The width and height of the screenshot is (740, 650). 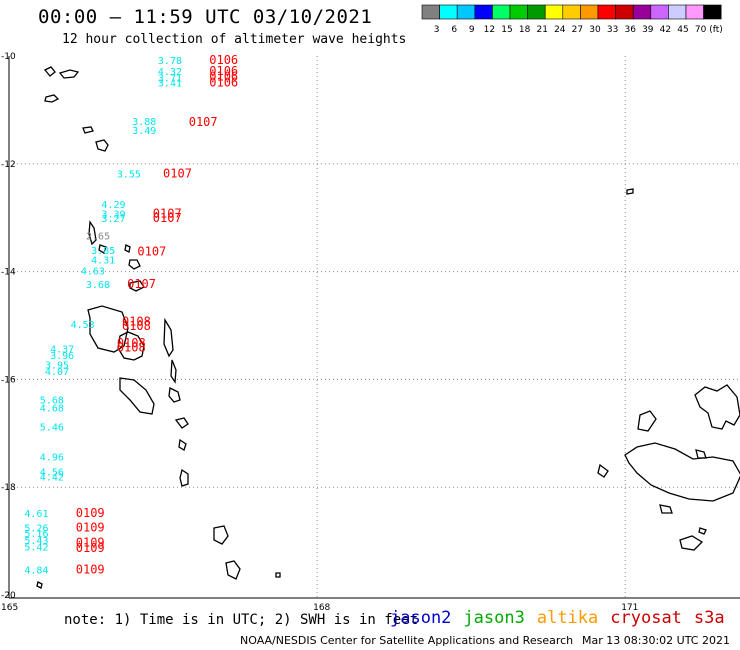 What do you see at coordinates (205, 17) in the screenshot?
I see `map-title: 00:00 – 11:59 UTC 03/10/2021` at bounding box center [205, 17].